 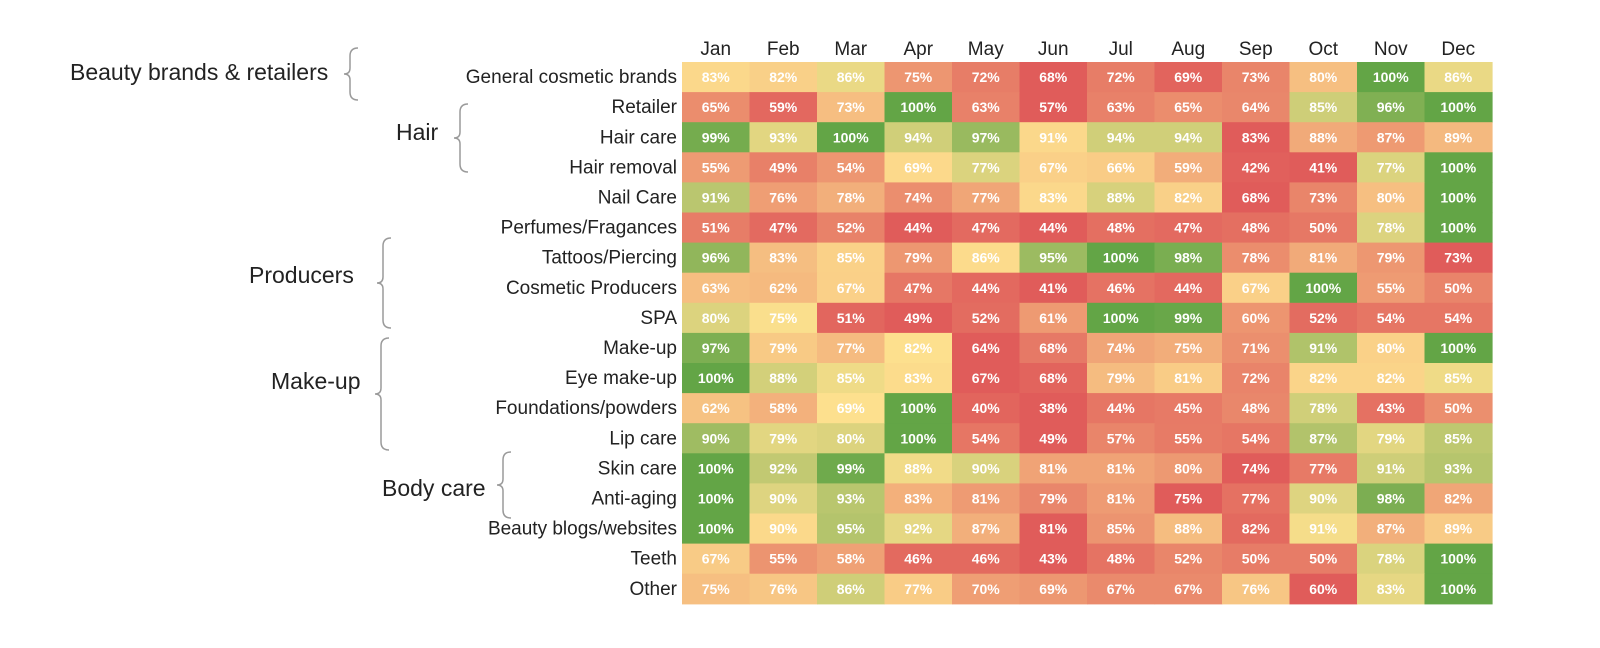 What do you see at coordinates (986, 589) in the screenshot?
I see `cell-value-label: 70%` at bounding box center [986, 589].